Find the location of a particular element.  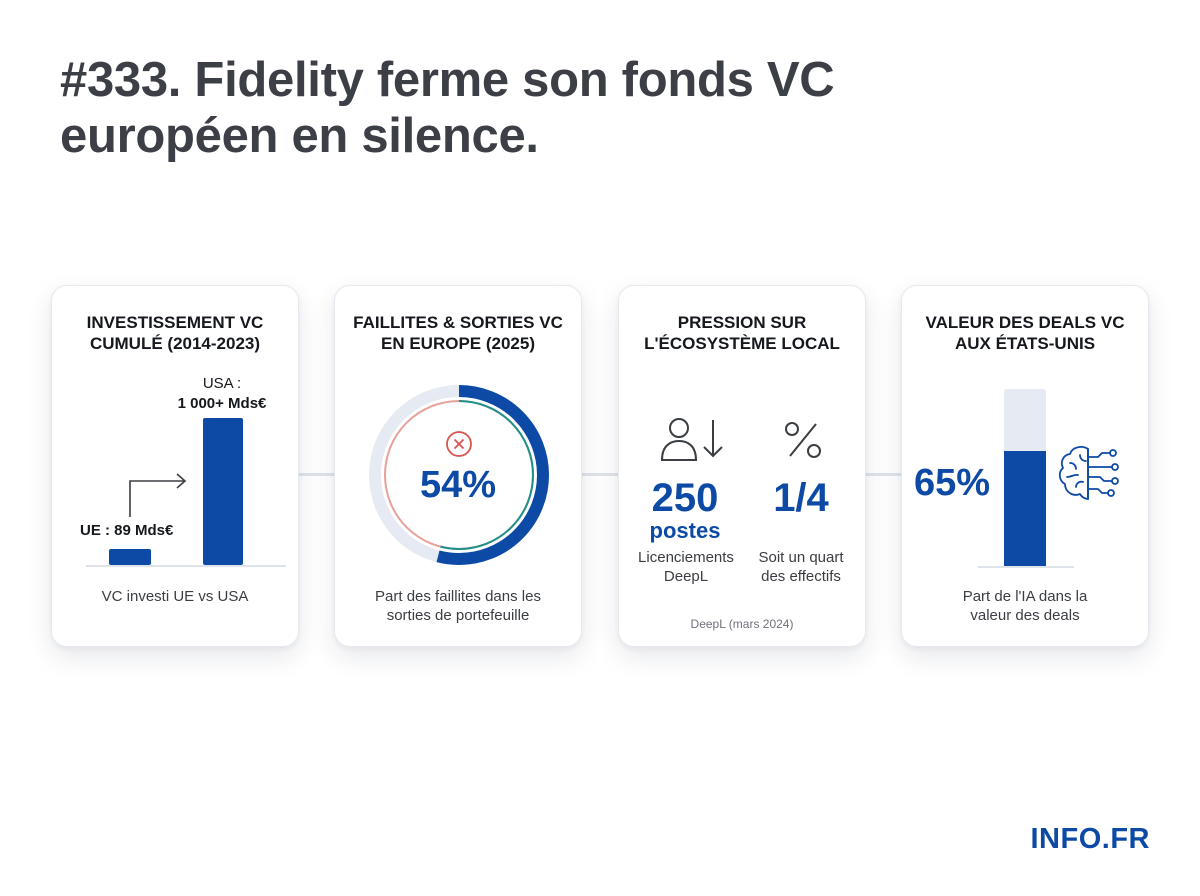

eu-label: UE : 89 Mds€ is located at coordinates (127, 530).